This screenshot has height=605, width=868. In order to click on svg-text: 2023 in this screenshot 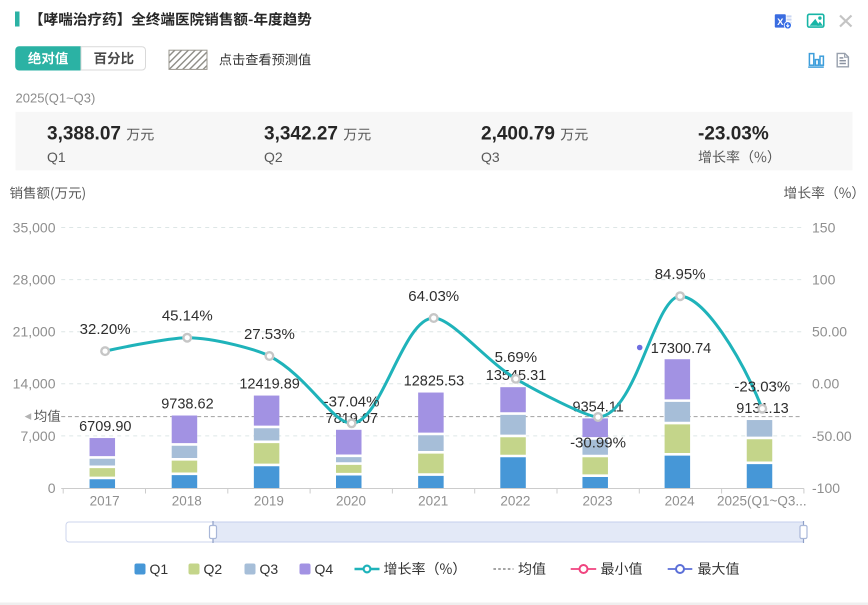, I will do `click(597, 501)`.